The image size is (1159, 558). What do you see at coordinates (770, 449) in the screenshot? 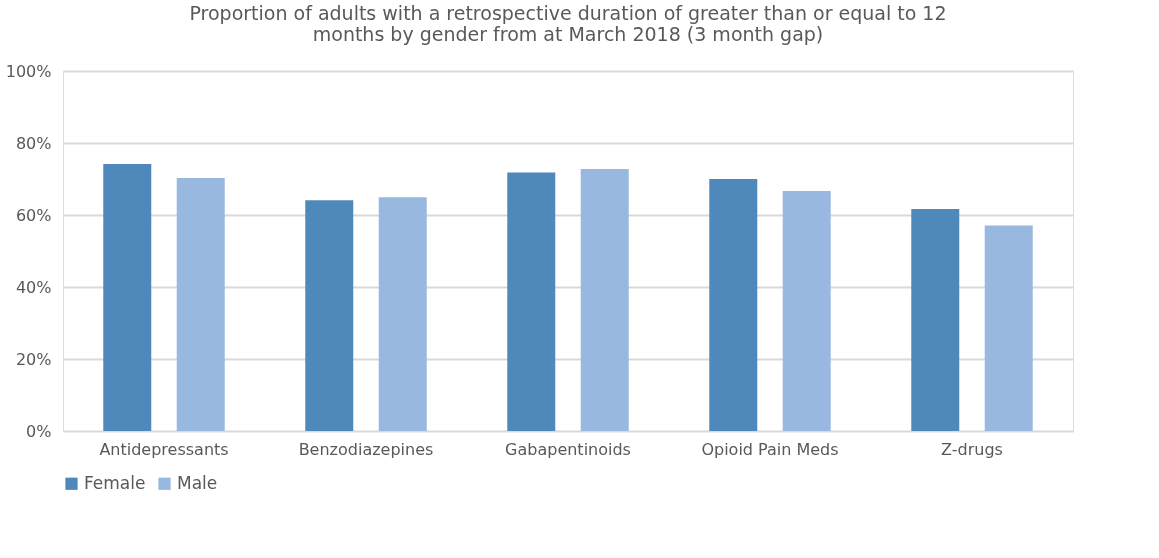
I see `x-tick-label: Opioid Pain Meds` at bounding box center [770, 449].